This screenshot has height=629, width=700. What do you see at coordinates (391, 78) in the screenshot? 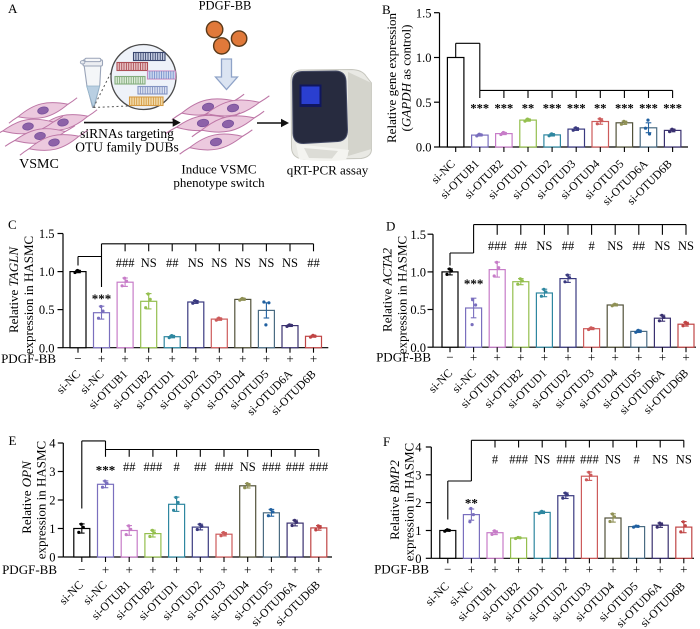
I see `svg-text: Relative gene expression` at bounding box center [391, 78].